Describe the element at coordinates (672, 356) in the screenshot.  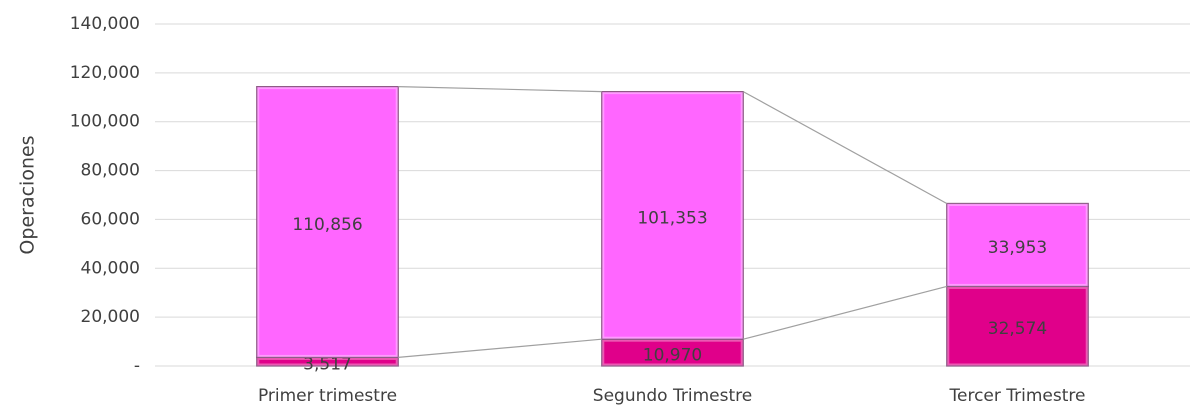
I see `data-label: 10,970` at that location.